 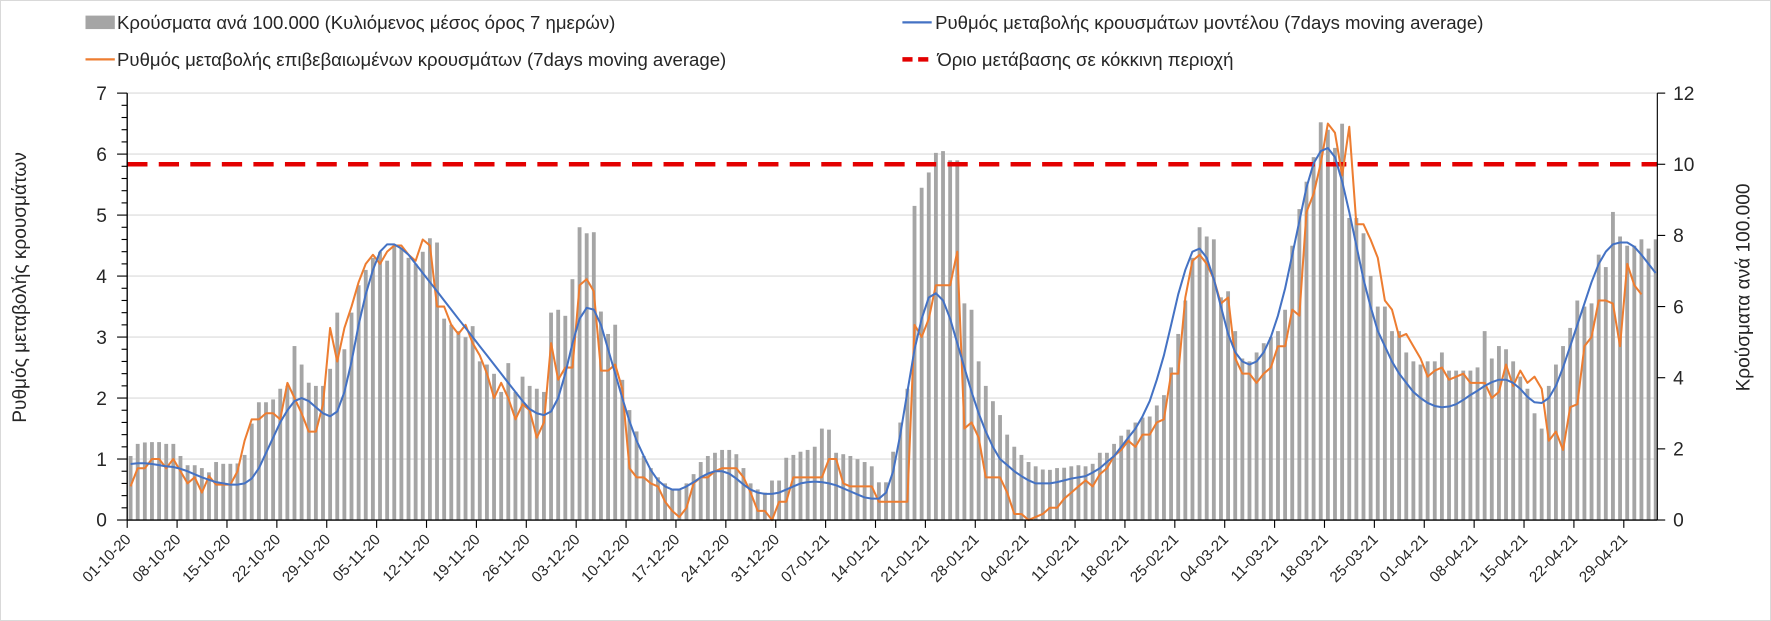 What do you see at coordinates (20, 287) in the screenshot?
I see `y-axis-left-title: Ρυθμός μεταβολής κρουσμάτων` at bounding box center [20, 287].